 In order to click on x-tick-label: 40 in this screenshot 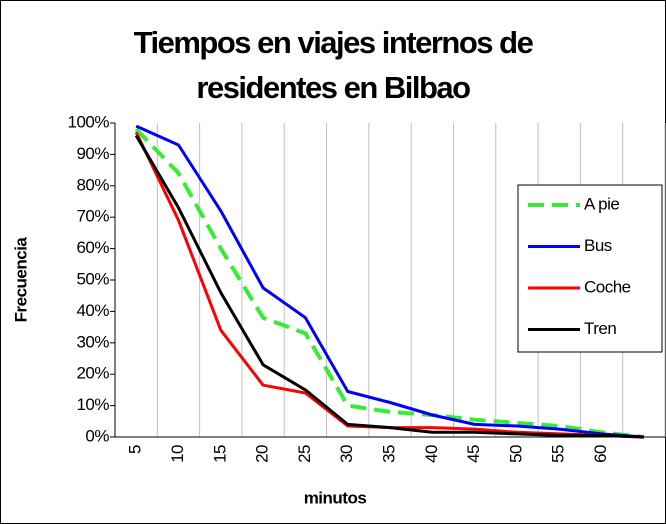, I will do `click(431, 454)`.